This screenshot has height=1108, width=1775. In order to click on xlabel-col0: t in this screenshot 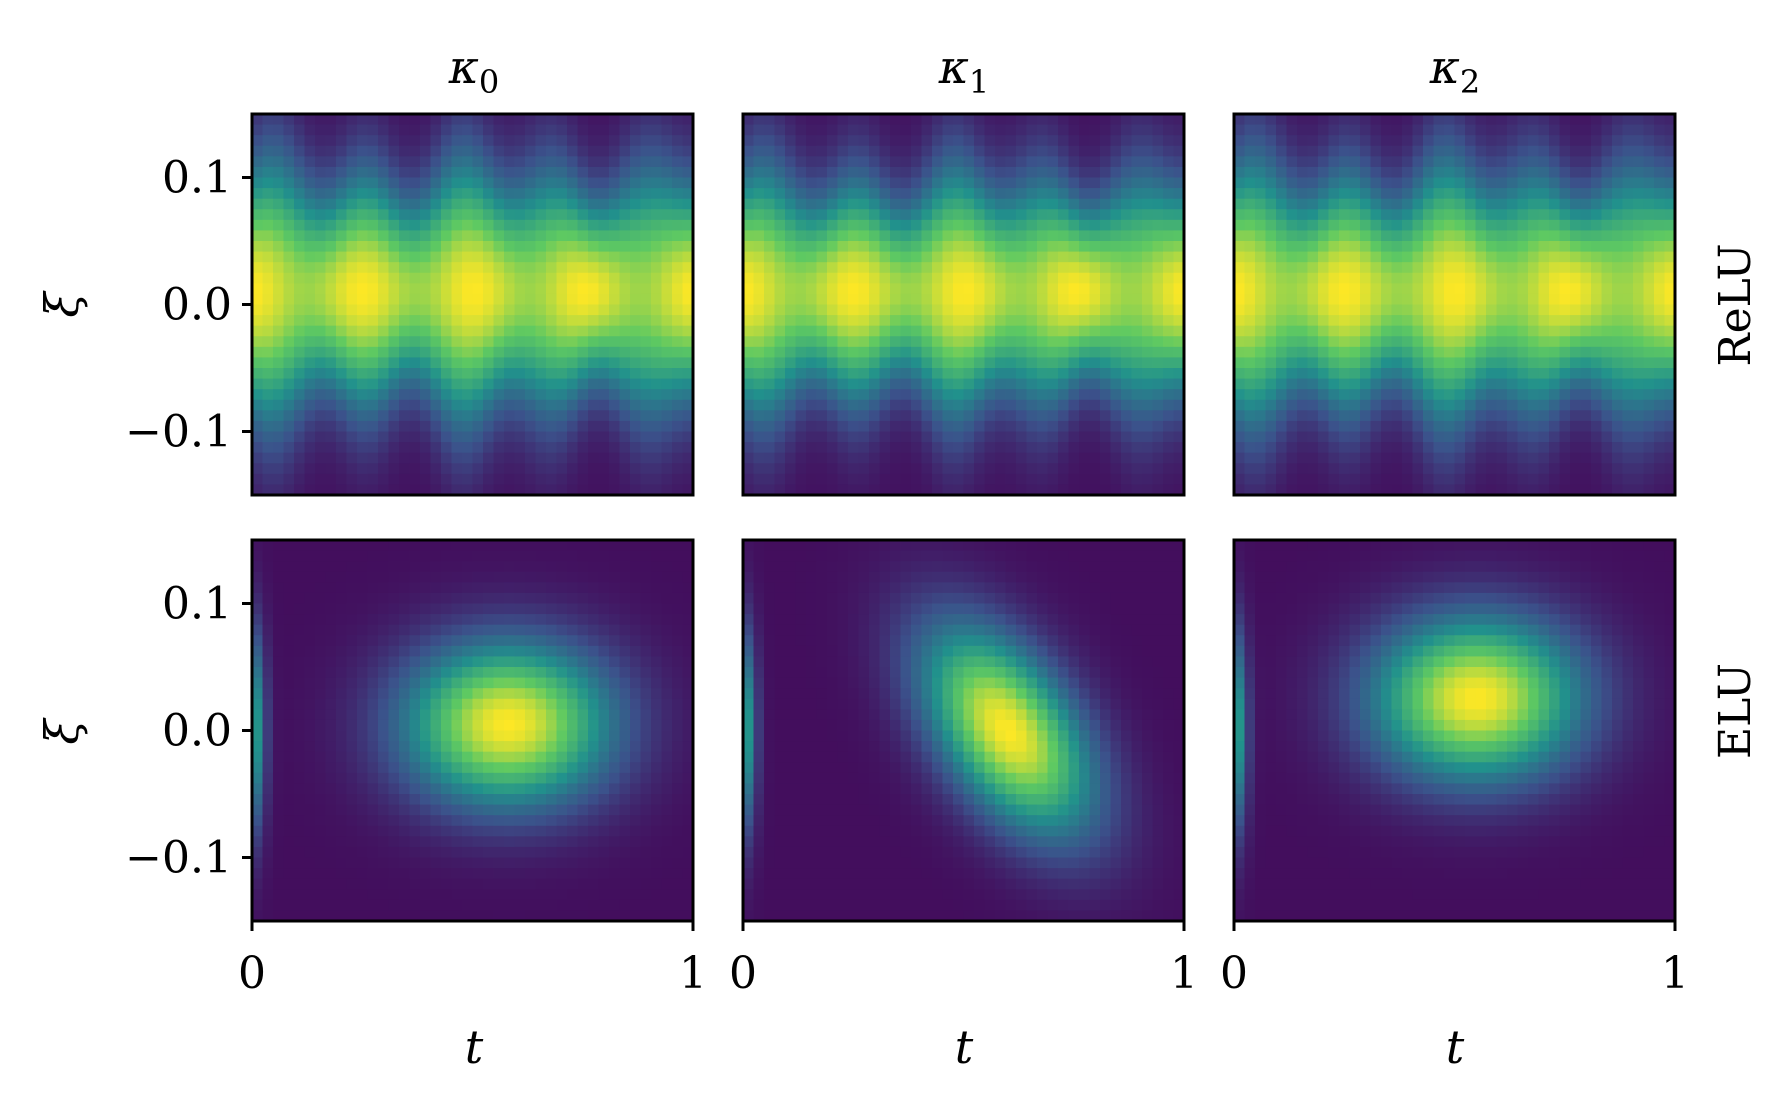, I will do `click(474, 1047)`.